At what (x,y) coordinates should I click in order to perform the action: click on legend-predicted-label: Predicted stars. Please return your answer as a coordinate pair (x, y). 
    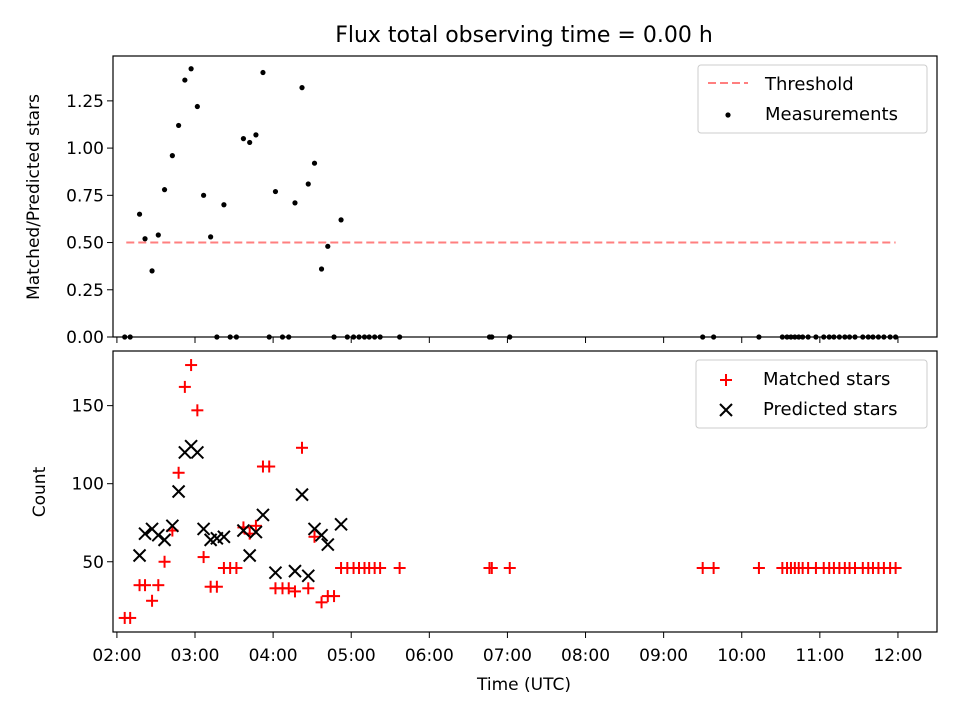
    Looking at the image, I should click on (830, 409).